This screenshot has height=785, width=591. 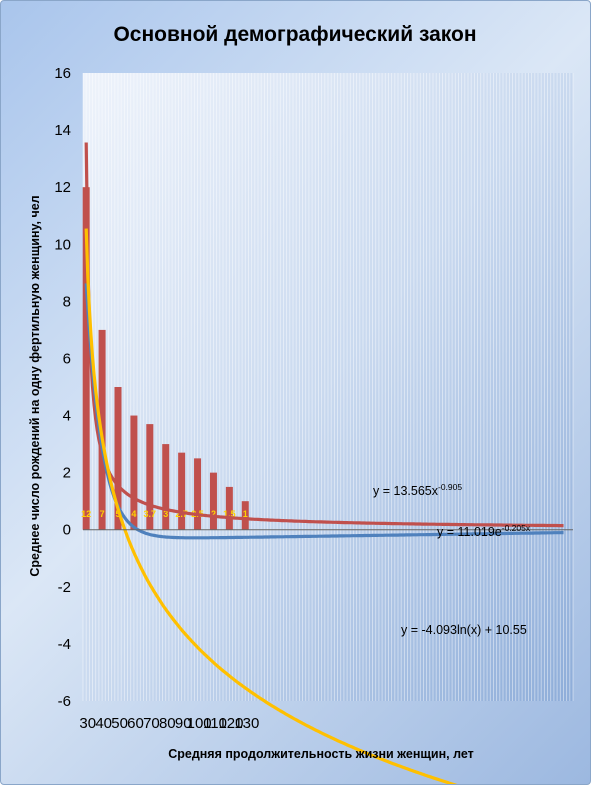 I want to click on x-tick-label: 60, so click(x=135, y=723).